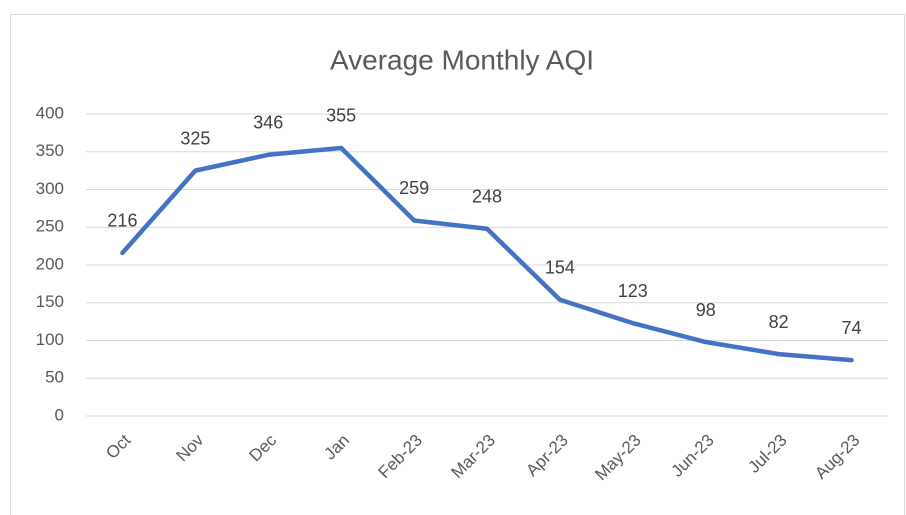  Describe the element at coordinates (50, 339) in the screenshot. I see `y-tick-label: 100` at that location.